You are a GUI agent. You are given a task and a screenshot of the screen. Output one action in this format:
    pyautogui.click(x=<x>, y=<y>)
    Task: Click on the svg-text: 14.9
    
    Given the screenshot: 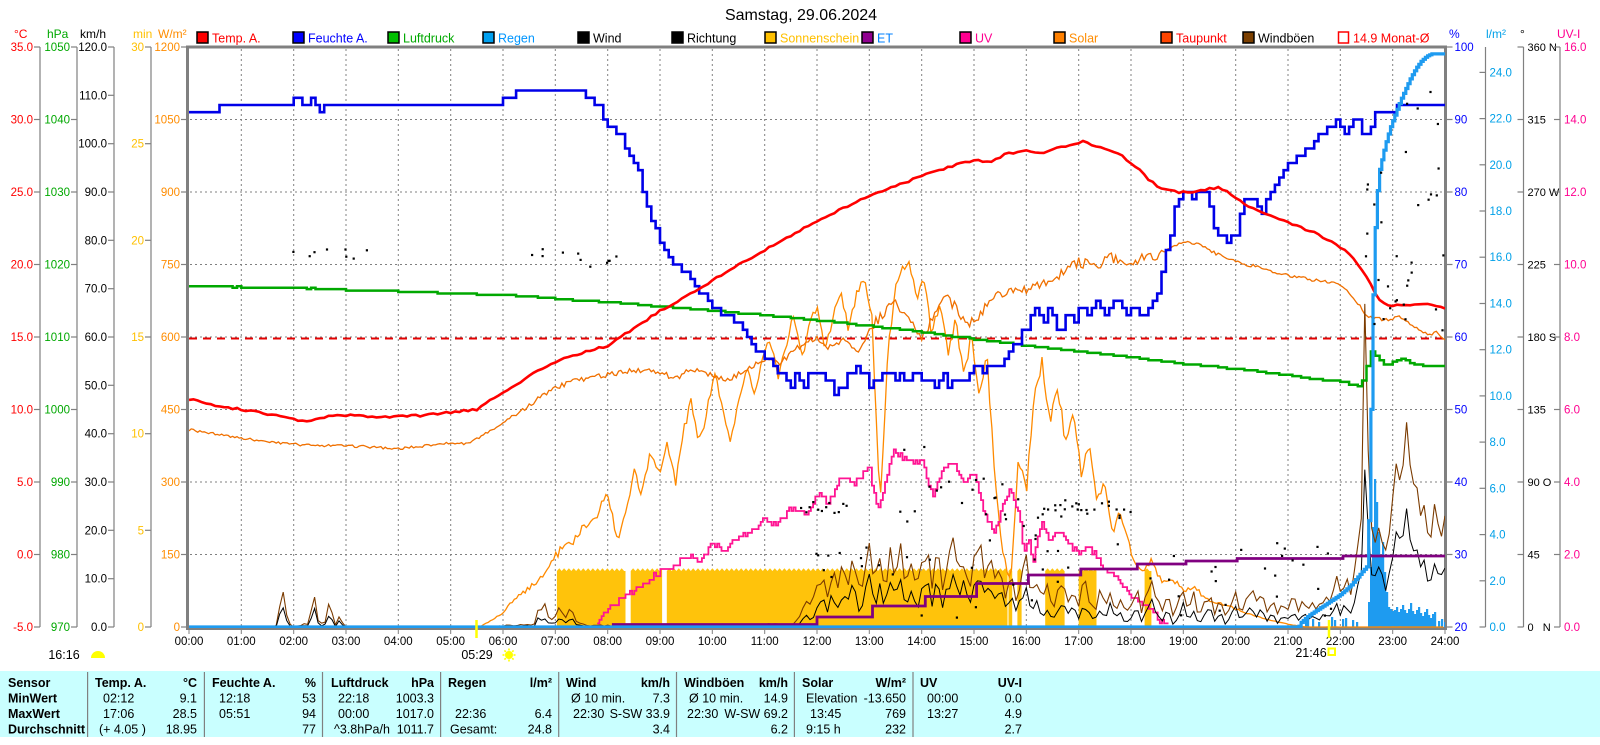 What is the action you would take?
    pyautogui.click(x=776, y=699)
    